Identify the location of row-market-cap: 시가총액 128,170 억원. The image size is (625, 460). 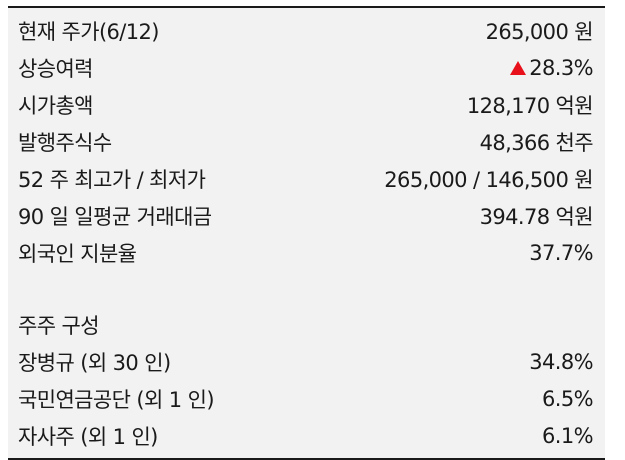
(306, 104).